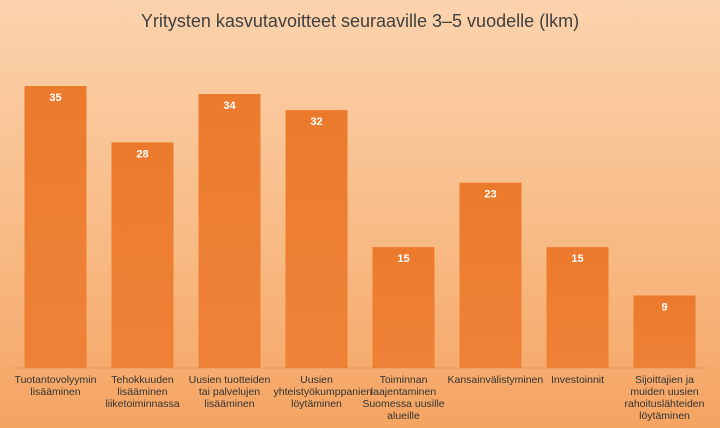 The image size is (720, 428). What do you see at coordinates (490, 195) in the screenshot?
I see `value-label: 23` at bounding box center [490, 195].